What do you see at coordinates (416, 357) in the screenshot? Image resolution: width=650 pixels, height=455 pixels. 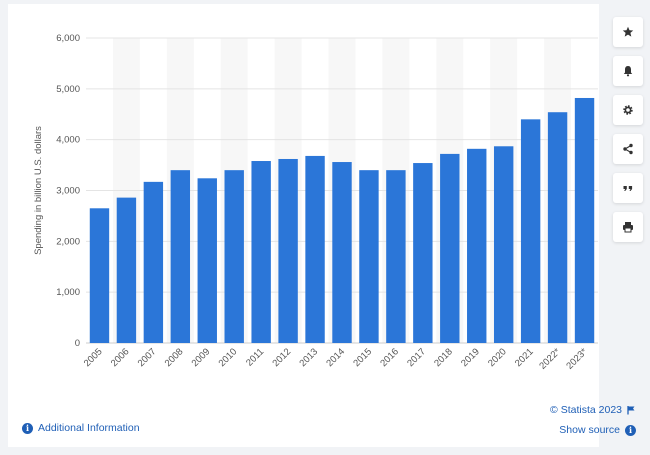 I see `x-tick-label: 2017` at bounding box center [416, 357].